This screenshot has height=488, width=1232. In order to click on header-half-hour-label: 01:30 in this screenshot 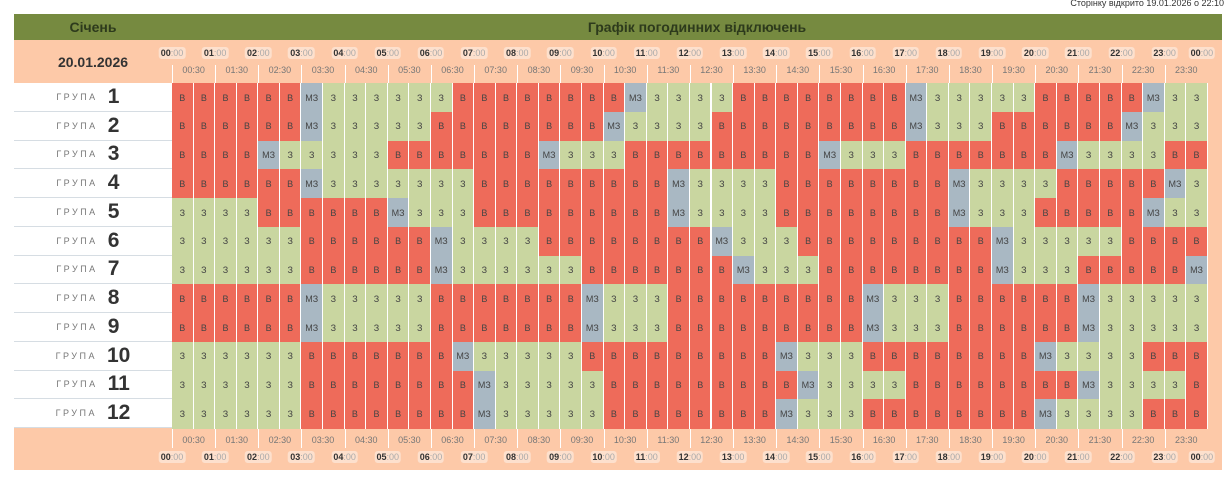, I will do `click(236, 70)`.